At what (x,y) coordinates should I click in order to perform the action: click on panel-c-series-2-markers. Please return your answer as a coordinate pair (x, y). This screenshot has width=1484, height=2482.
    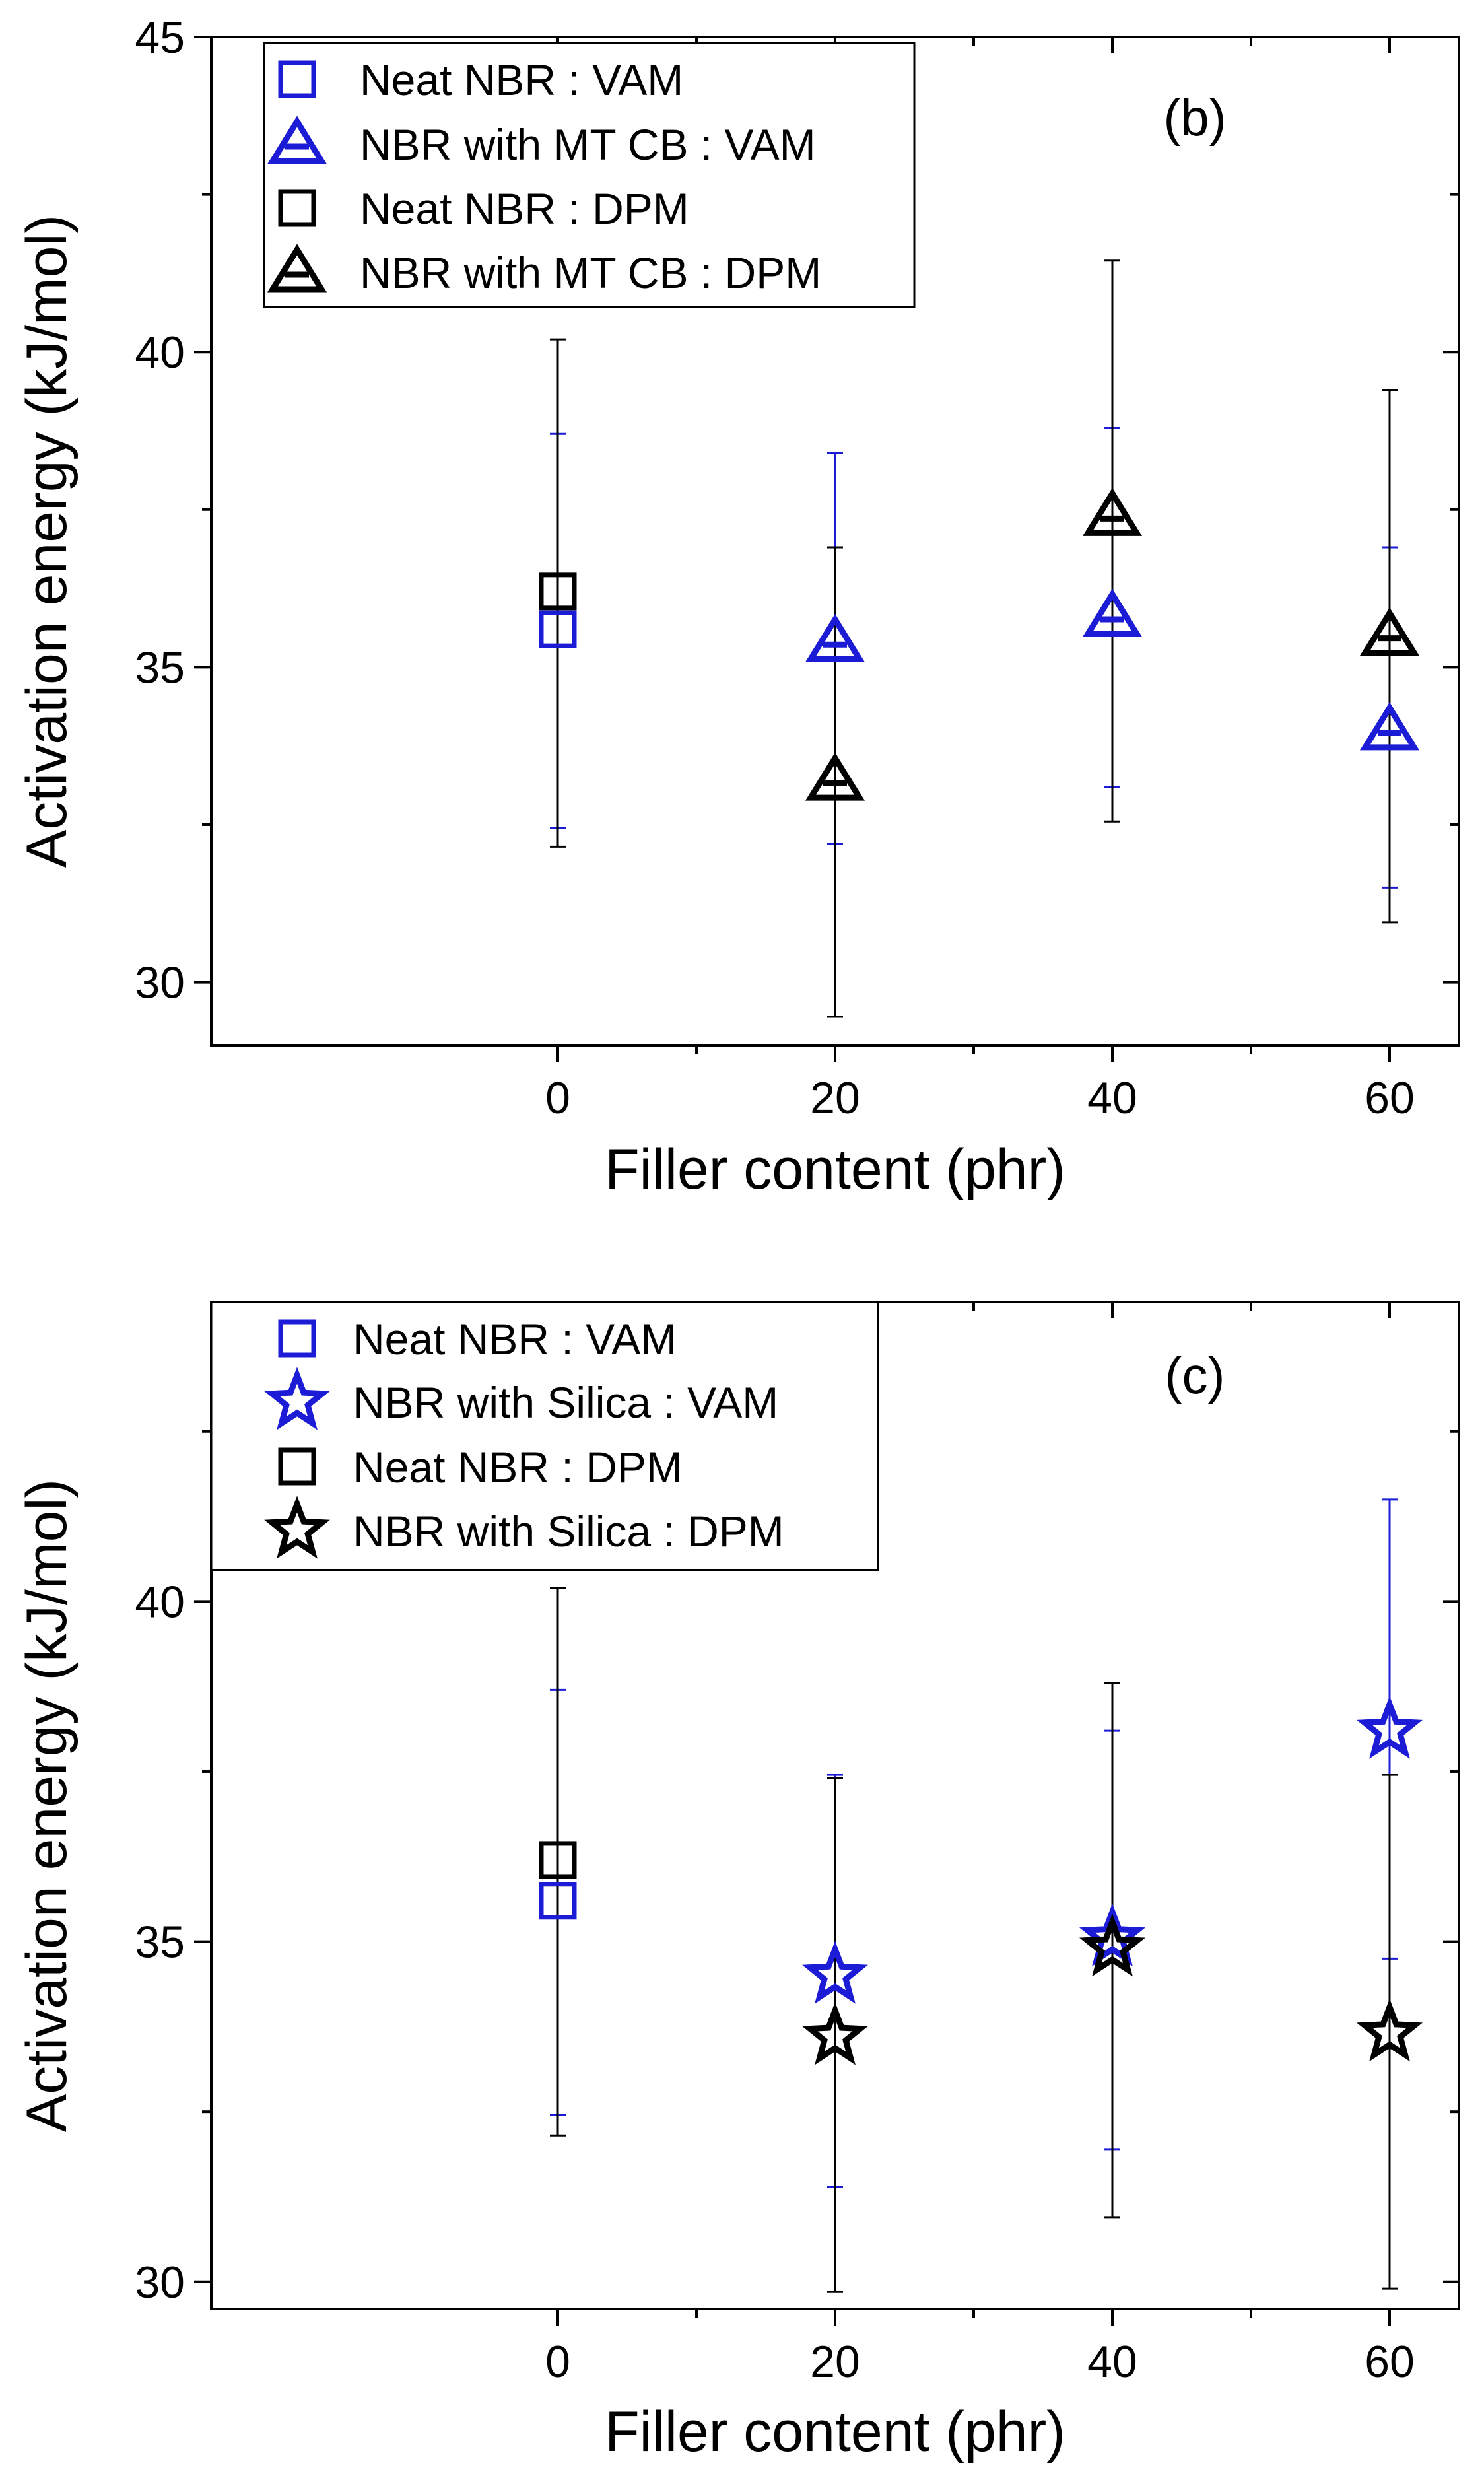
    Looking at the image, I should click on (558, 1860).